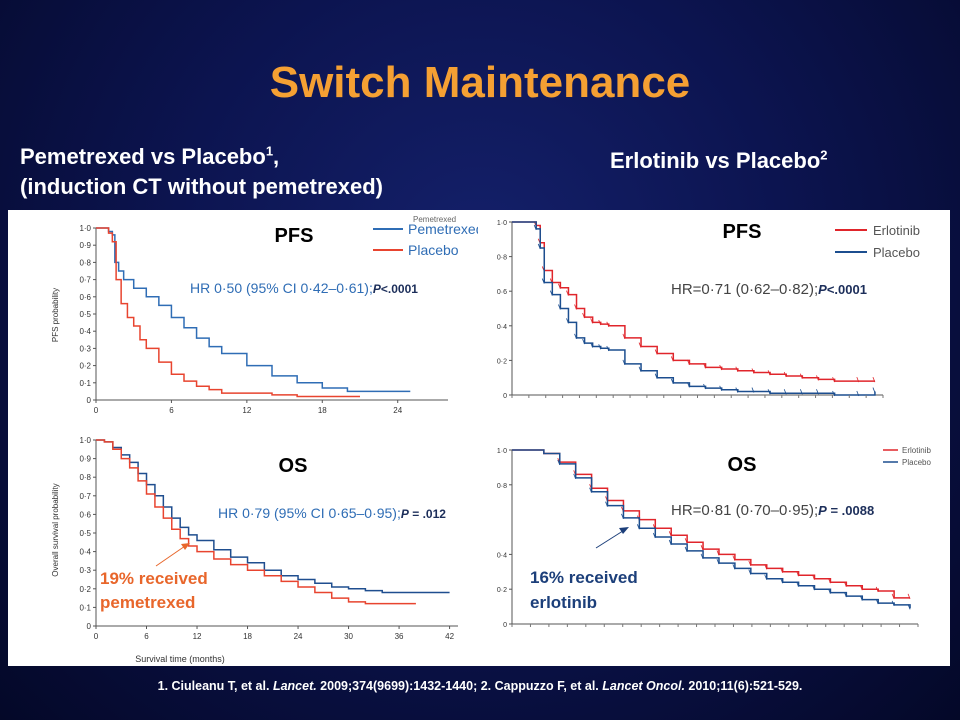 The height and width of the screenshot is (720, 960). Describe the element at coordinates (850, 510) in the screenshot. I see `p-value: = .0088` at that location.